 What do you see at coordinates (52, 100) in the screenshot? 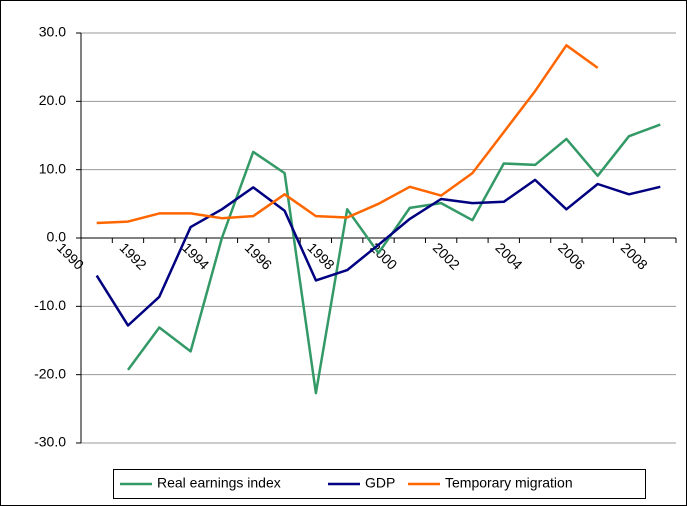
I see `y-tick-label: 20.0` at bounding box center [52, 100].